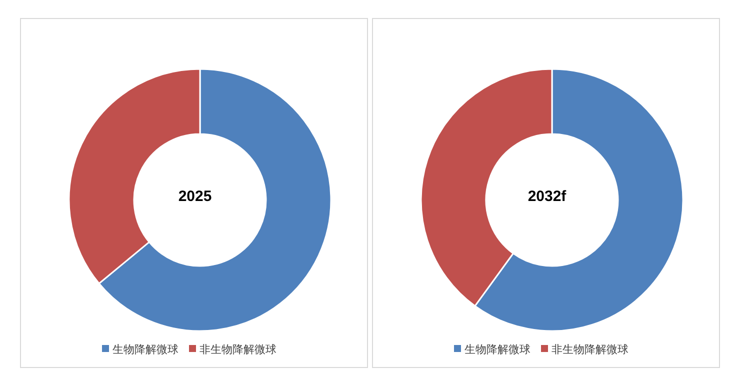 Image resolution: width=741 pixels, height=384 pixels. Describe the element at coordinates (195, 196) in the screenshot. I see `text: 2025` at that location.